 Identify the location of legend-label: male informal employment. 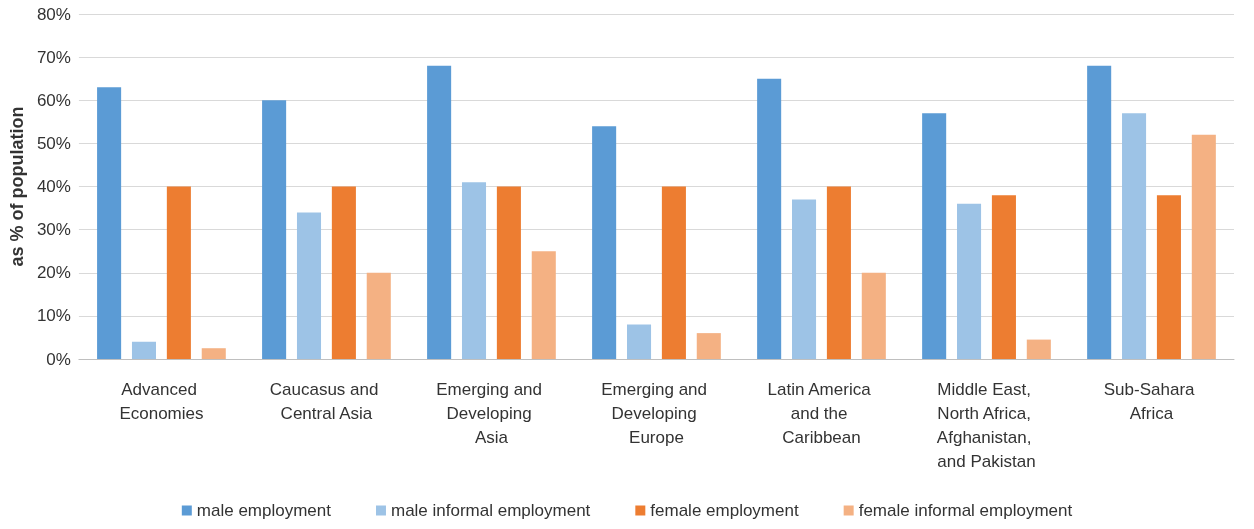
(490, 510).